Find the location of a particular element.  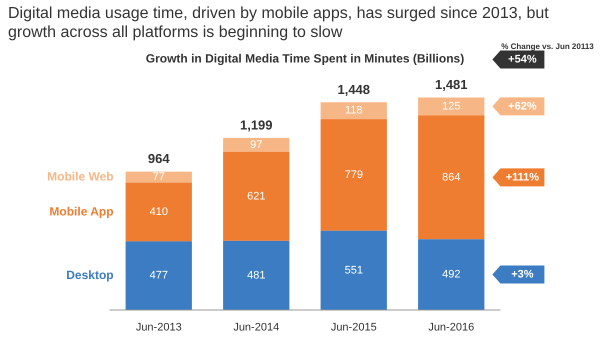

x-tick-label: Jun-2013 is located at coordinates (159, 327).